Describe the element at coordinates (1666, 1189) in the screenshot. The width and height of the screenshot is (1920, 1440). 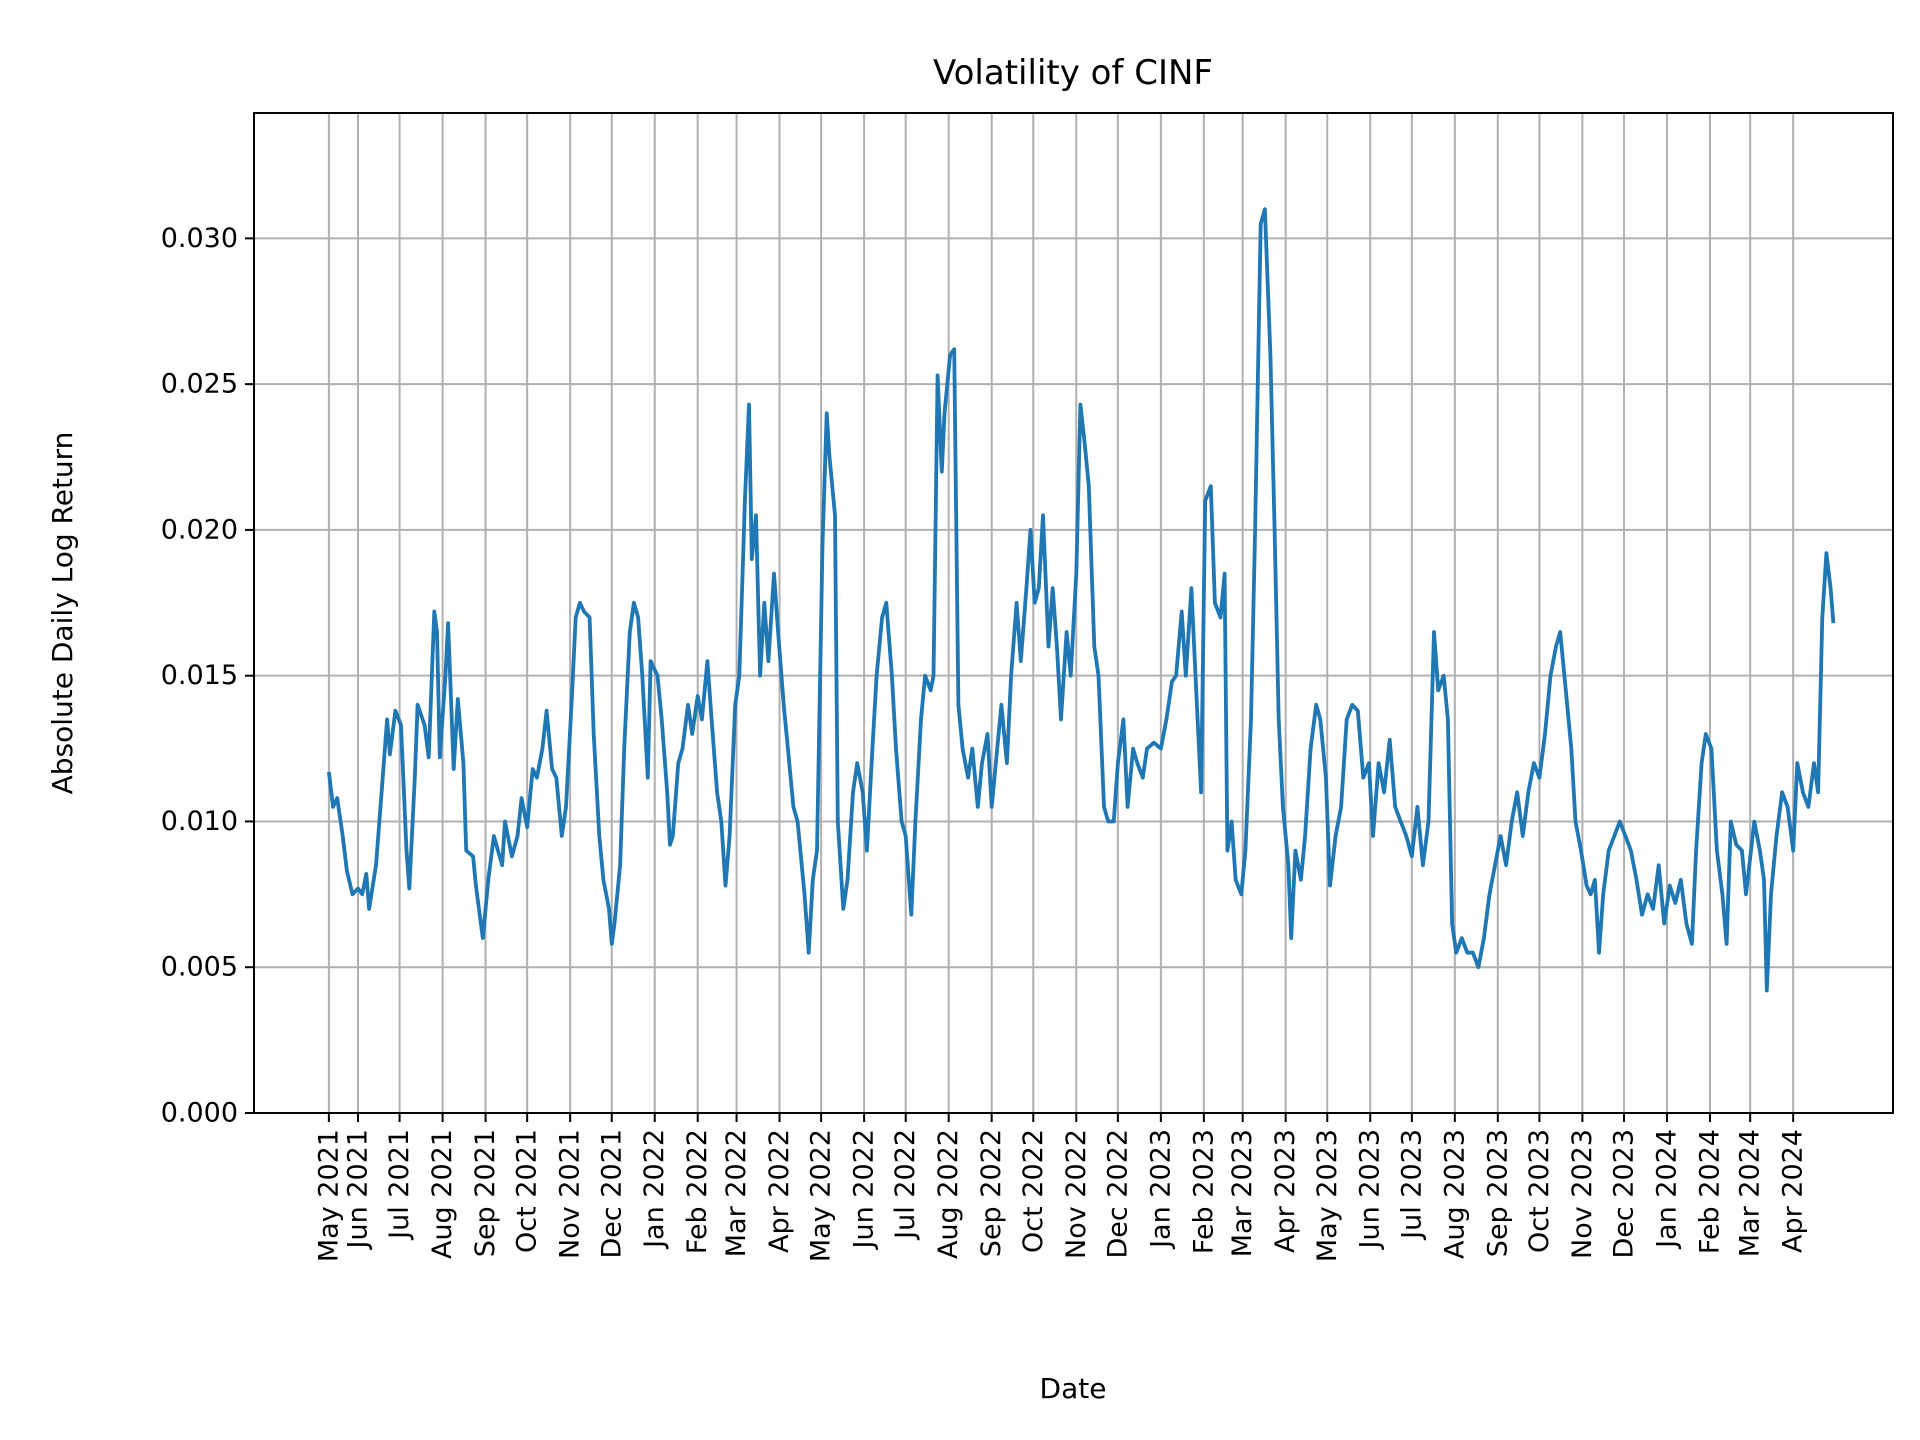
I see `x-tick-label: Jan 2024` at that location.